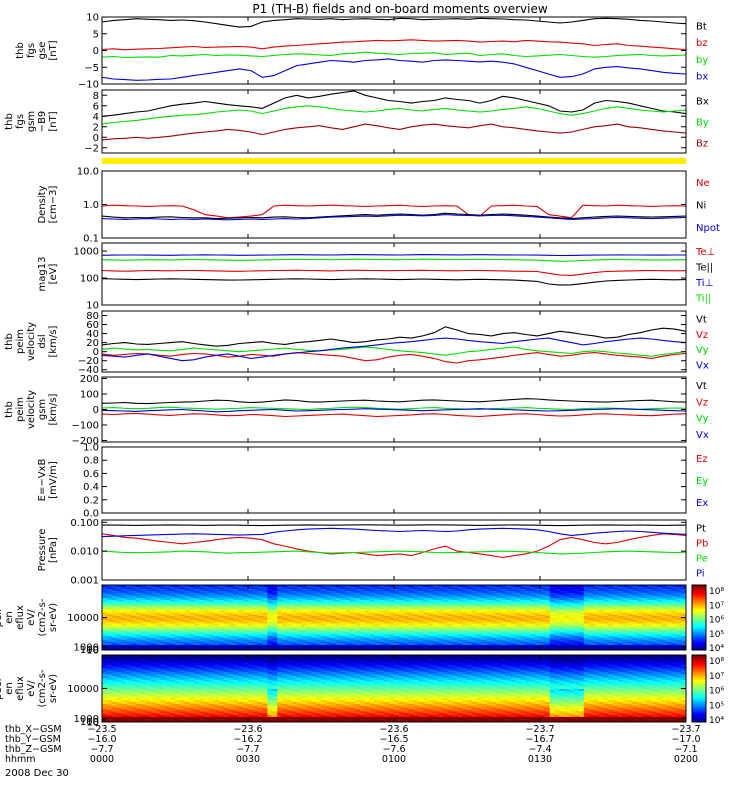 The width and height of the screenshot is (750, 804). I want to click on y-axis-label-line: en, so click(9, 617).